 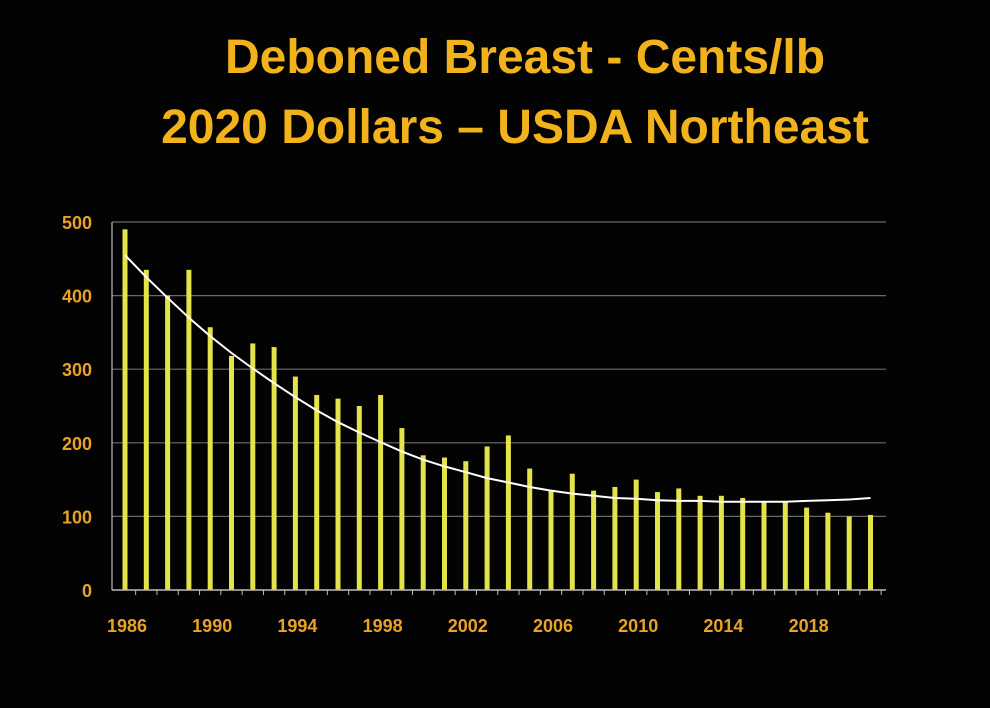 I want to click on bar-1989, so click(x=189, y=429).